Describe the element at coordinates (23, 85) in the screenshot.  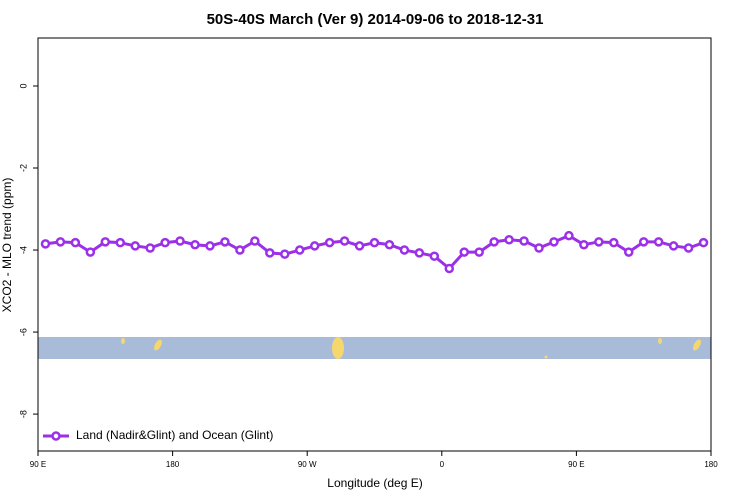
I see `y-tick-label: 0` at that location.